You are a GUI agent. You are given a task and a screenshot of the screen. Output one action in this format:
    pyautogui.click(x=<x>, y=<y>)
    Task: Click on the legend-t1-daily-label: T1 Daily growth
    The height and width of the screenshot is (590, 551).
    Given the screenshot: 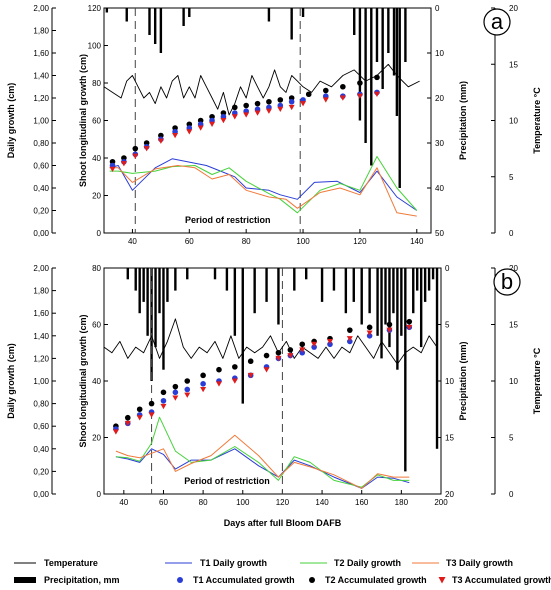 What is the action you would take?
    pyautogui.click(x=233, y=563)
    